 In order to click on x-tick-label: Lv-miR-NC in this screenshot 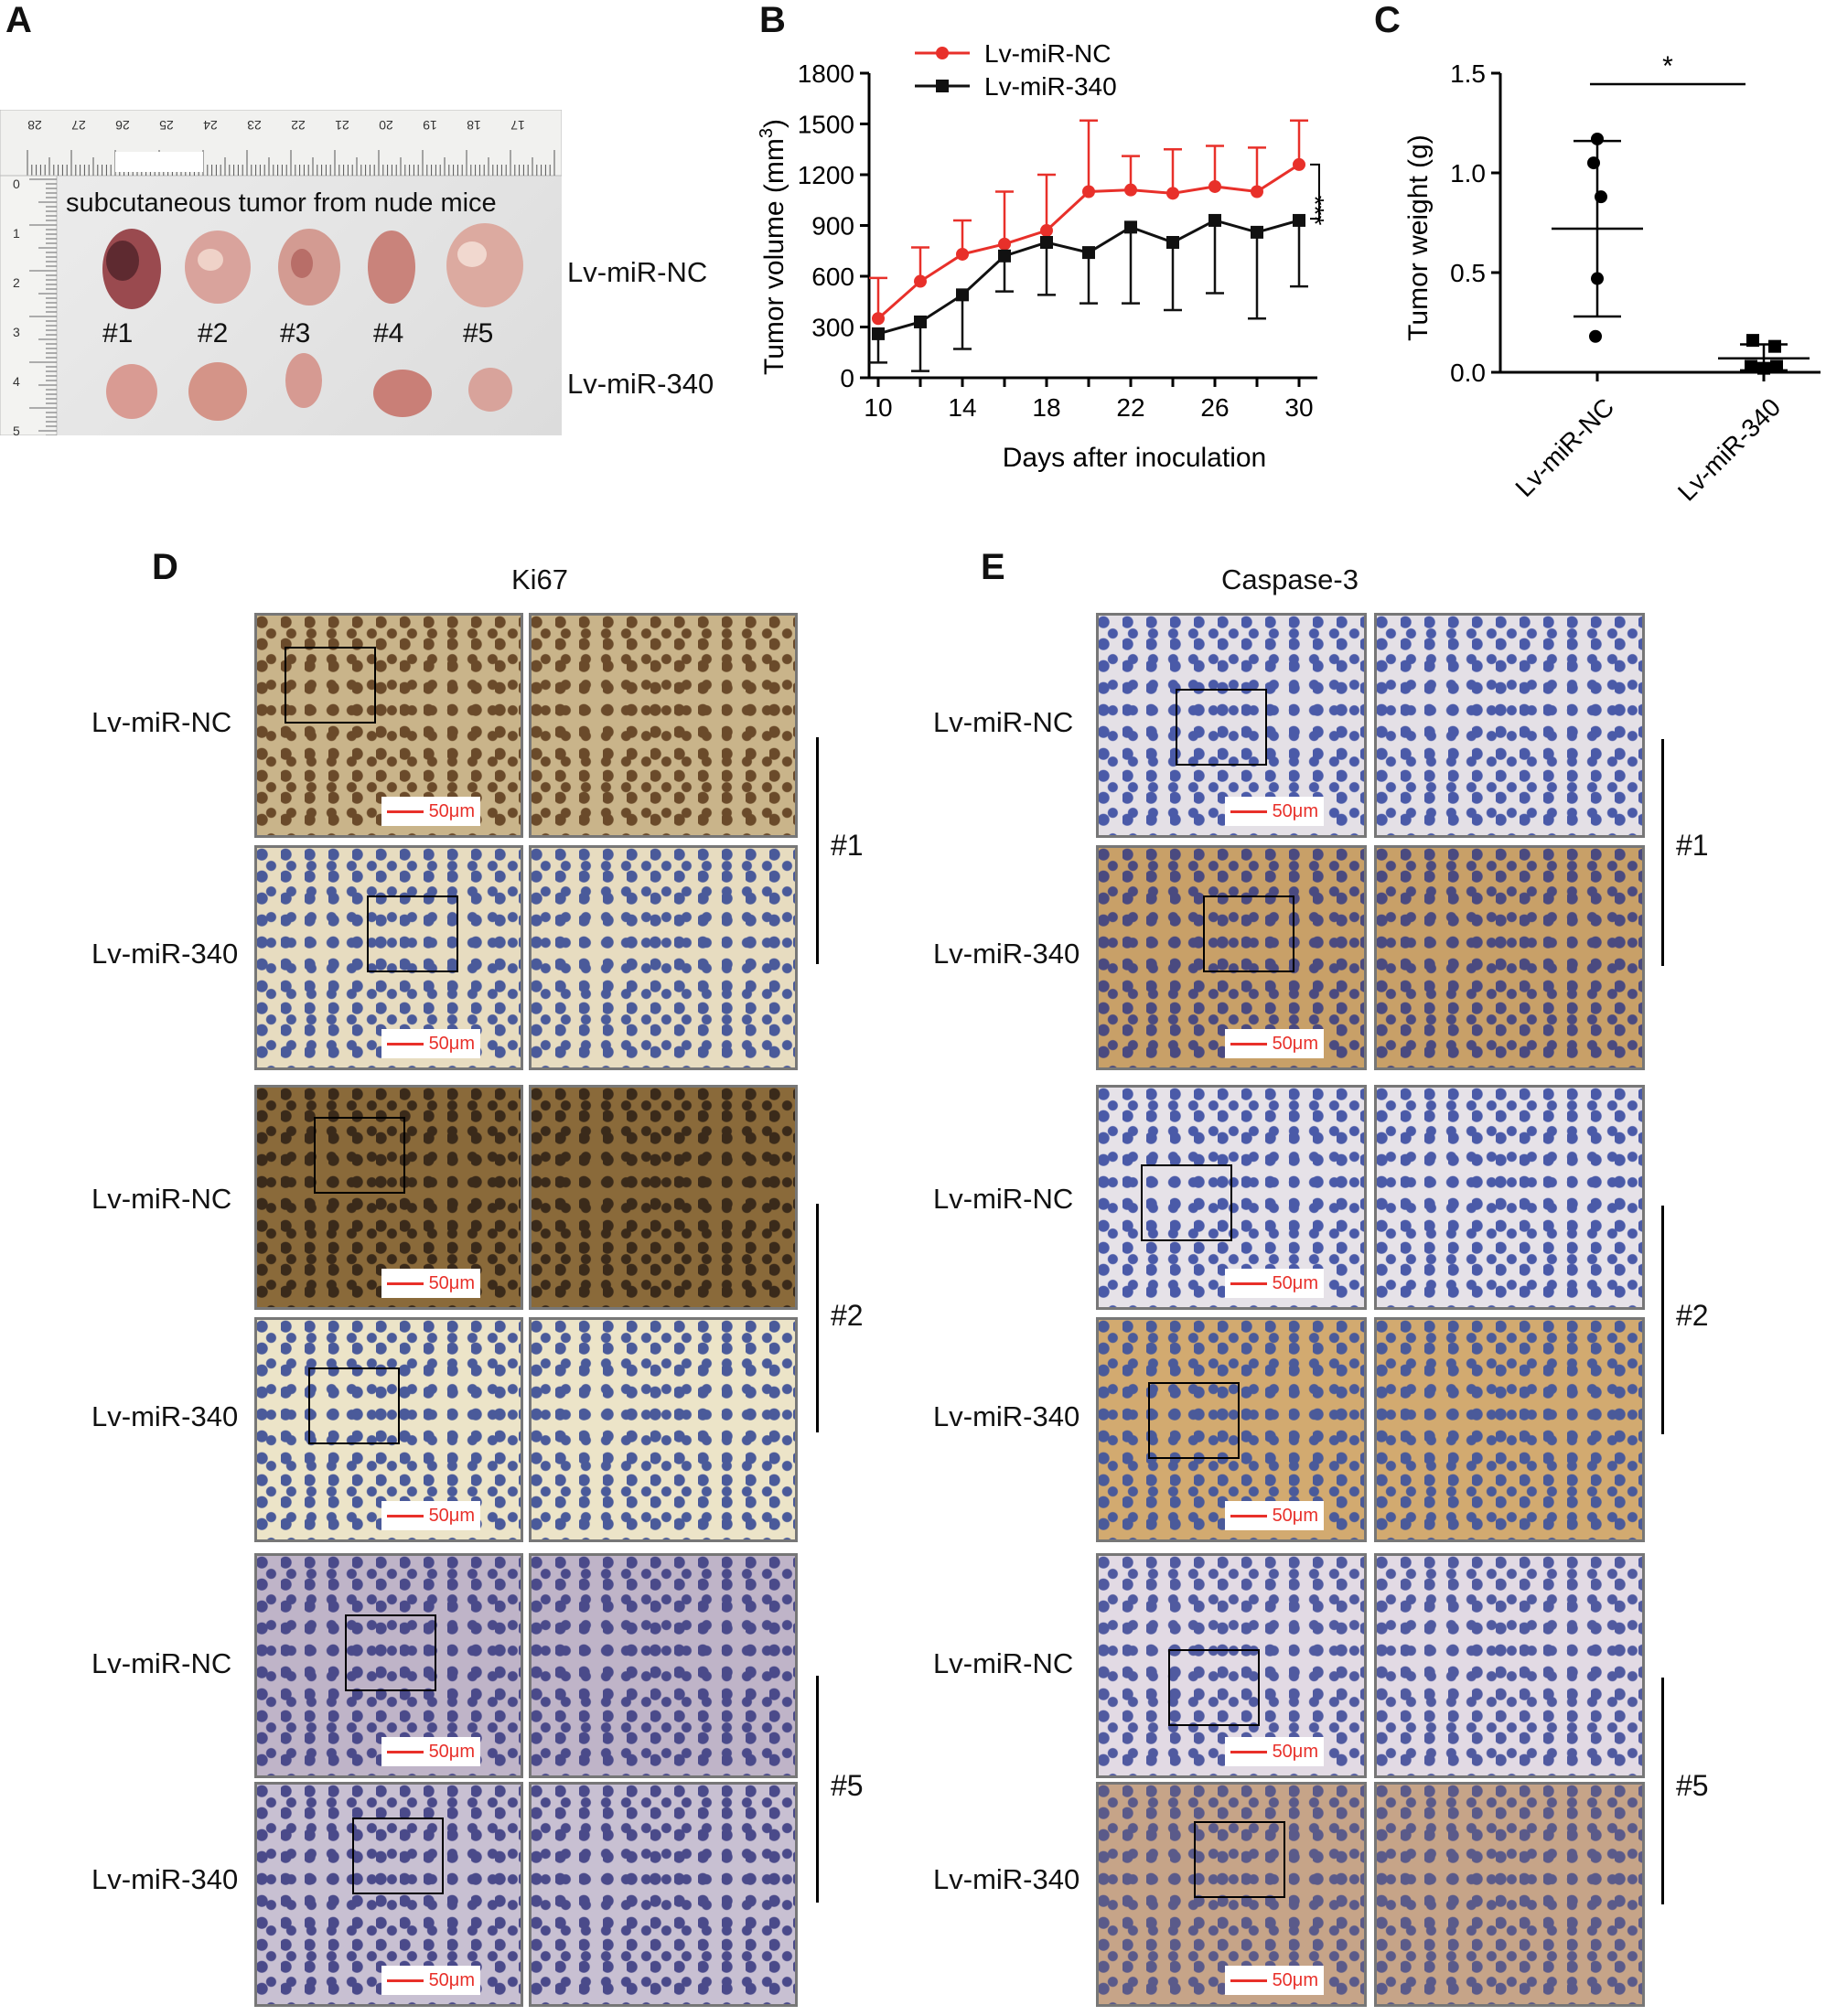, I will do `click(1564, 447)`.